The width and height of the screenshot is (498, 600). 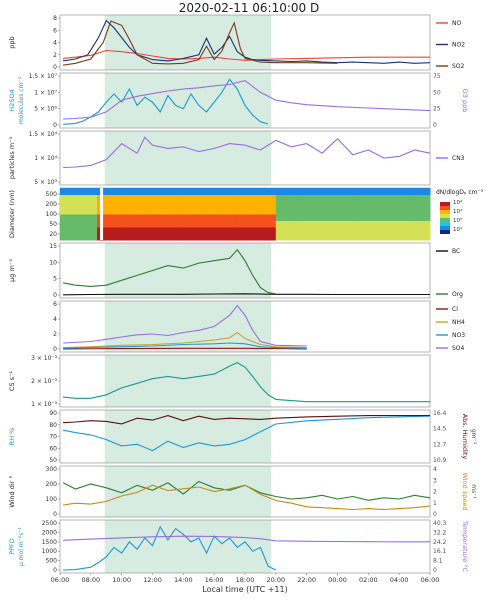 What do you see at coordinates (458, 202) in the screenshot?
I see `colorbar-tick: 10⁴` at bounding box center [458, 202].